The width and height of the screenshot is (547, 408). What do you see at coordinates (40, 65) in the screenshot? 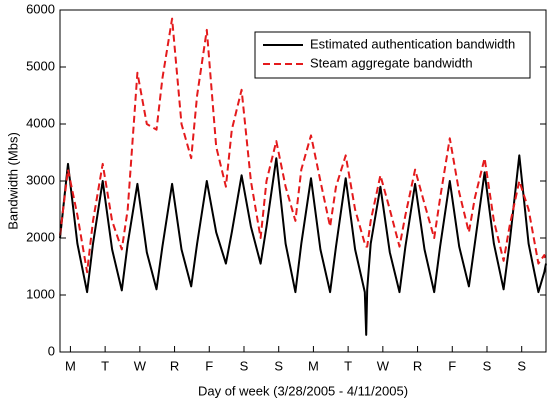
I see `y-tick-label: 5000` at bounding box center [40, 65].